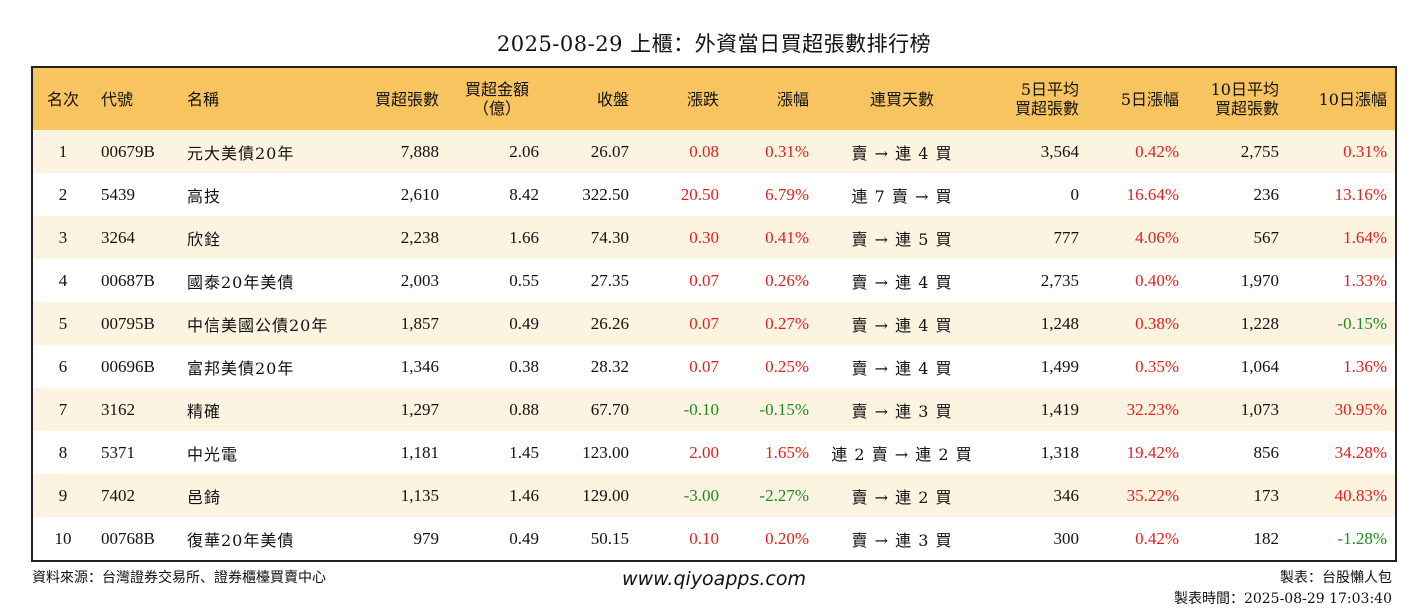  I want to click on cell-pct10: 13.16%, so click(1360, 194).